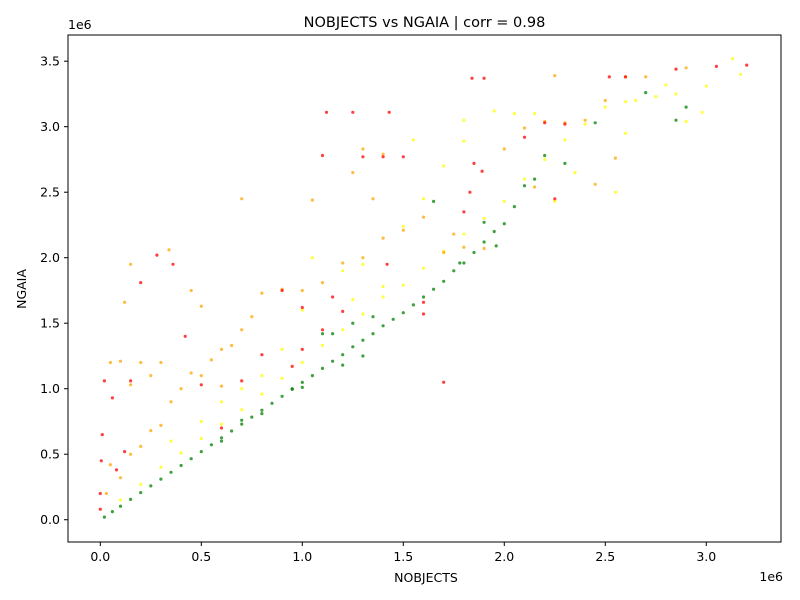  What do you see at coordinates (706, 556) in the screenshot?
I see `x-tick-label: 3.0` at bounding box center [706, 556].